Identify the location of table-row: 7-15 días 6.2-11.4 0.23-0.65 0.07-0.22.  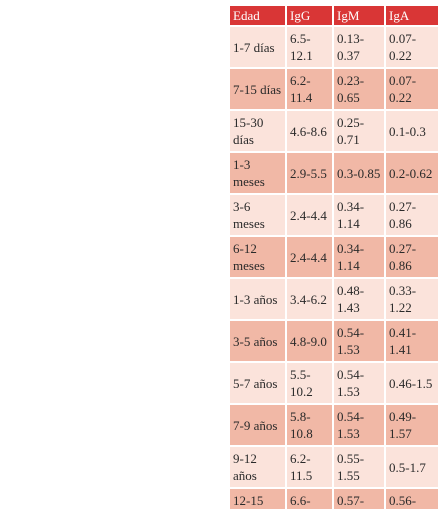
(334, 89).